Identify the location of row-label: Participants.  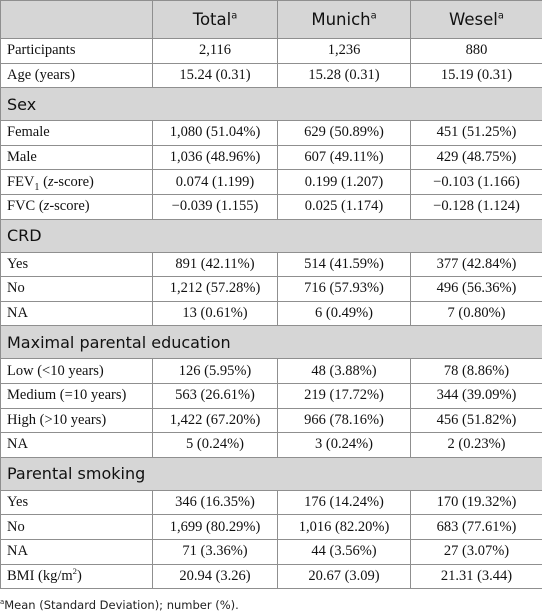
(76, 51).